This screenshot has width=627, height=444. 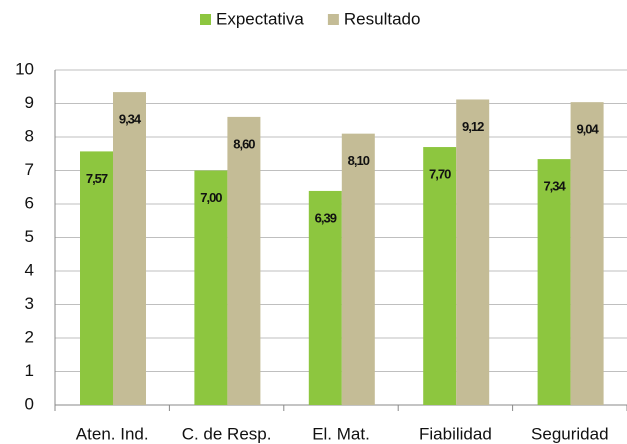 I want to click on data-label: 7,00, so click(x=211, y=197).